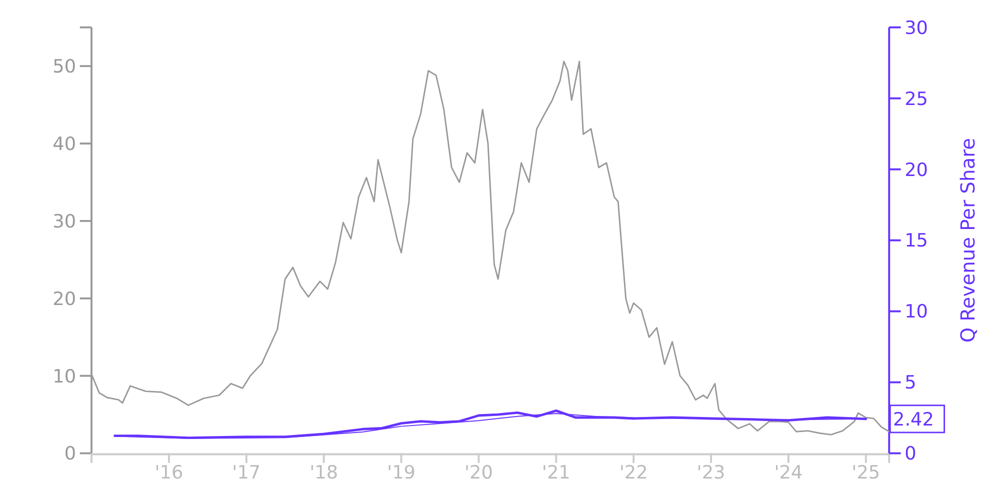 The height and width of the screenshot is (500, 1000). What do you see at coordinates (916, 241) in the screenshot?
I see `y2-tick-label: 15` at bounding box center [916, 241].